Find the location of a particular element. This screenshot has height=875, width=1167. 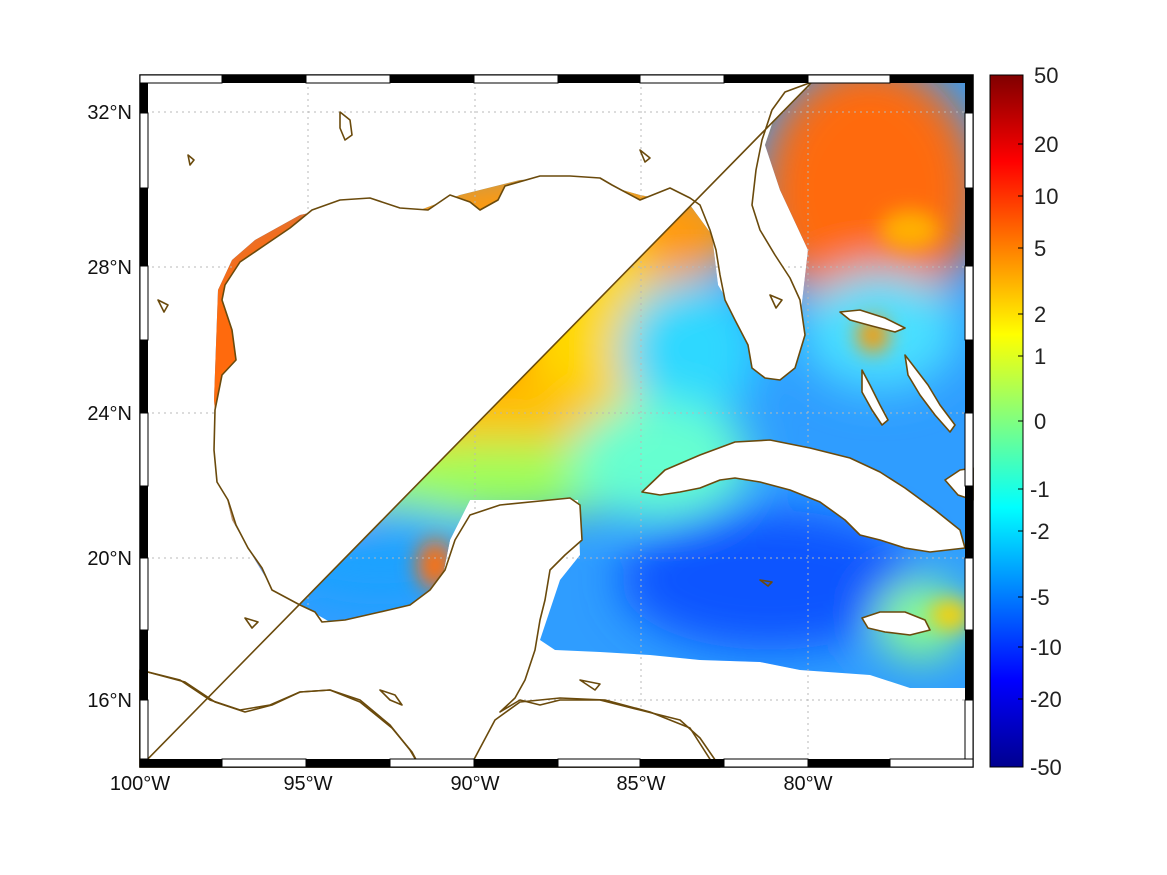

colorbar-label: -50 is located at coordinates (1046, 767).